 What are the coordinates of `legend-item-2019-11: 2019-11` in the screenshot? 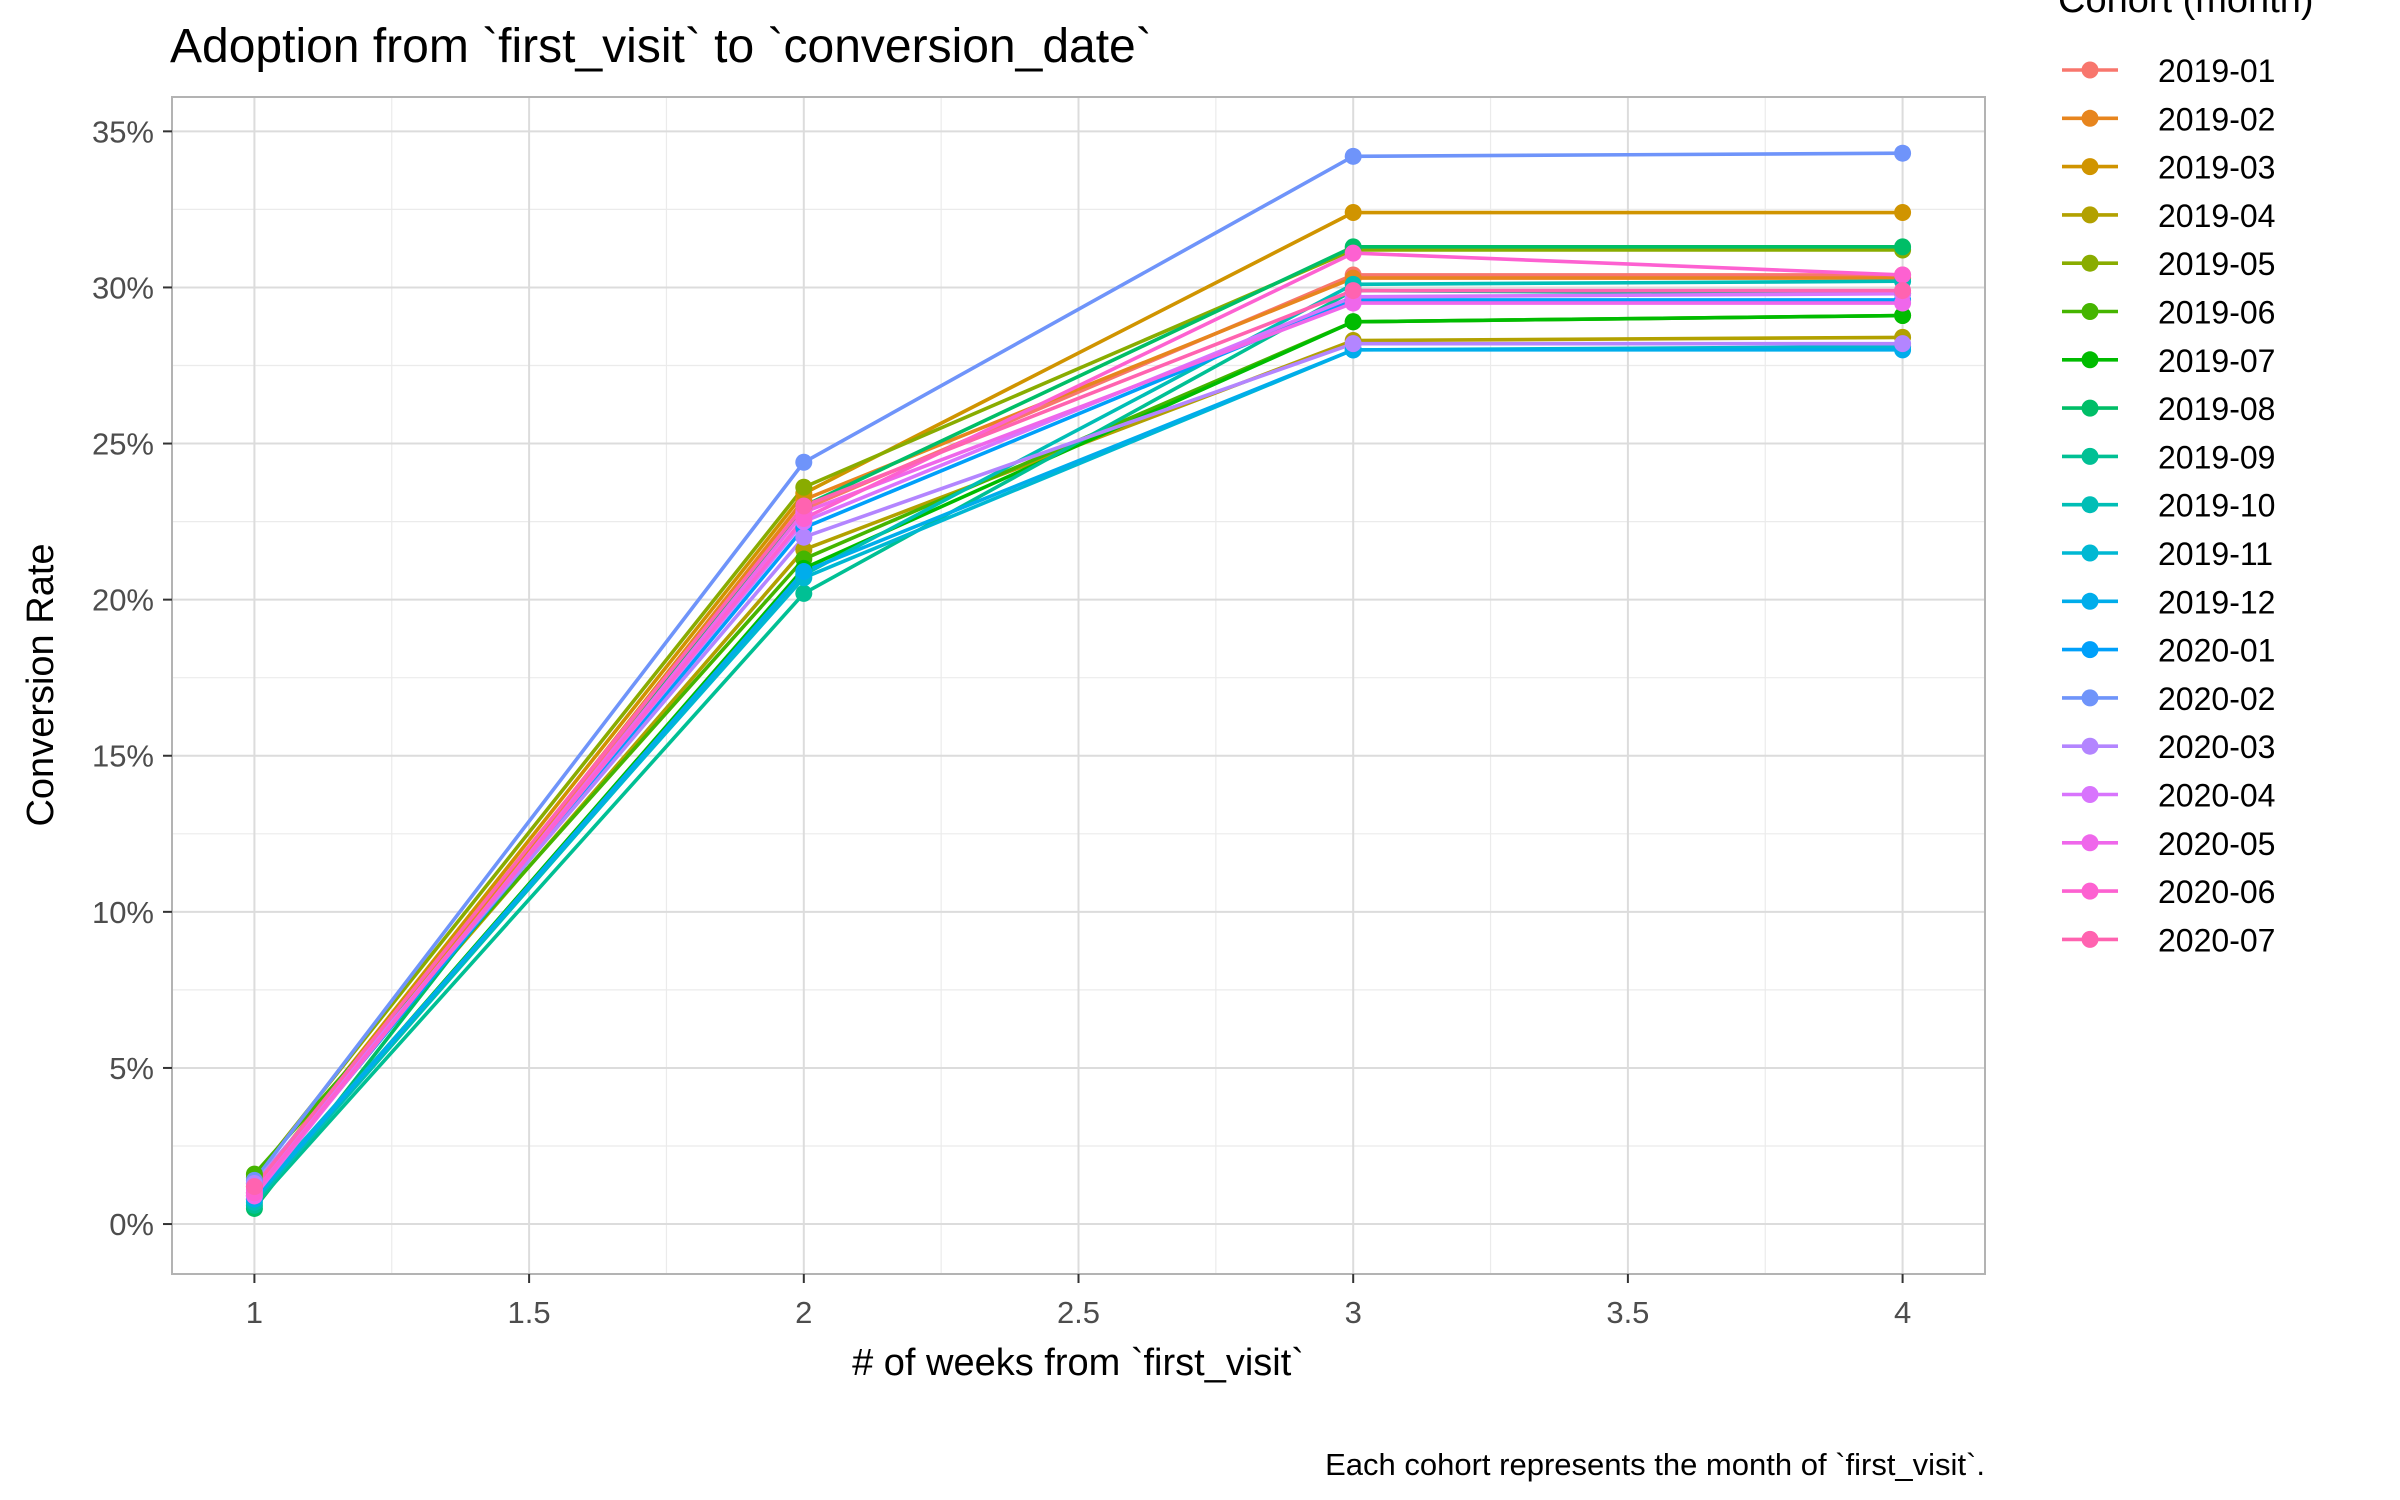 It's located at (2167, 554).